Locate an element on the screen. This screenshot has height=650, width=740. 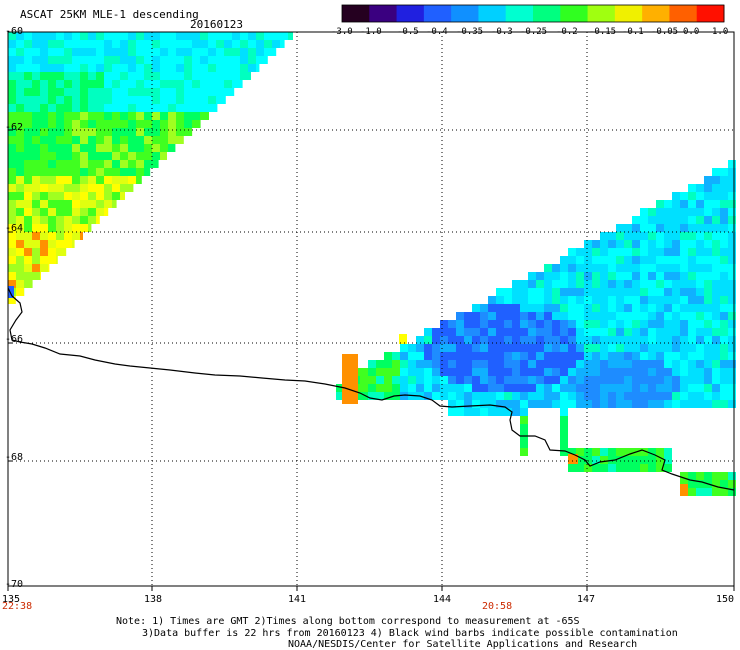
colorbar-label: -0.1 is located at coordinates (633, 32).